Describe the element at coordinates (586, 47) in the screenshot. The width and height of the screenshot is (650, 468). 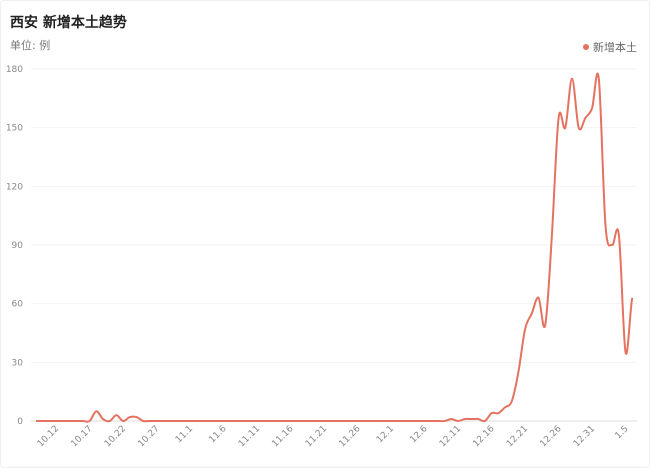
I see `legend-dot-icon` at that location.